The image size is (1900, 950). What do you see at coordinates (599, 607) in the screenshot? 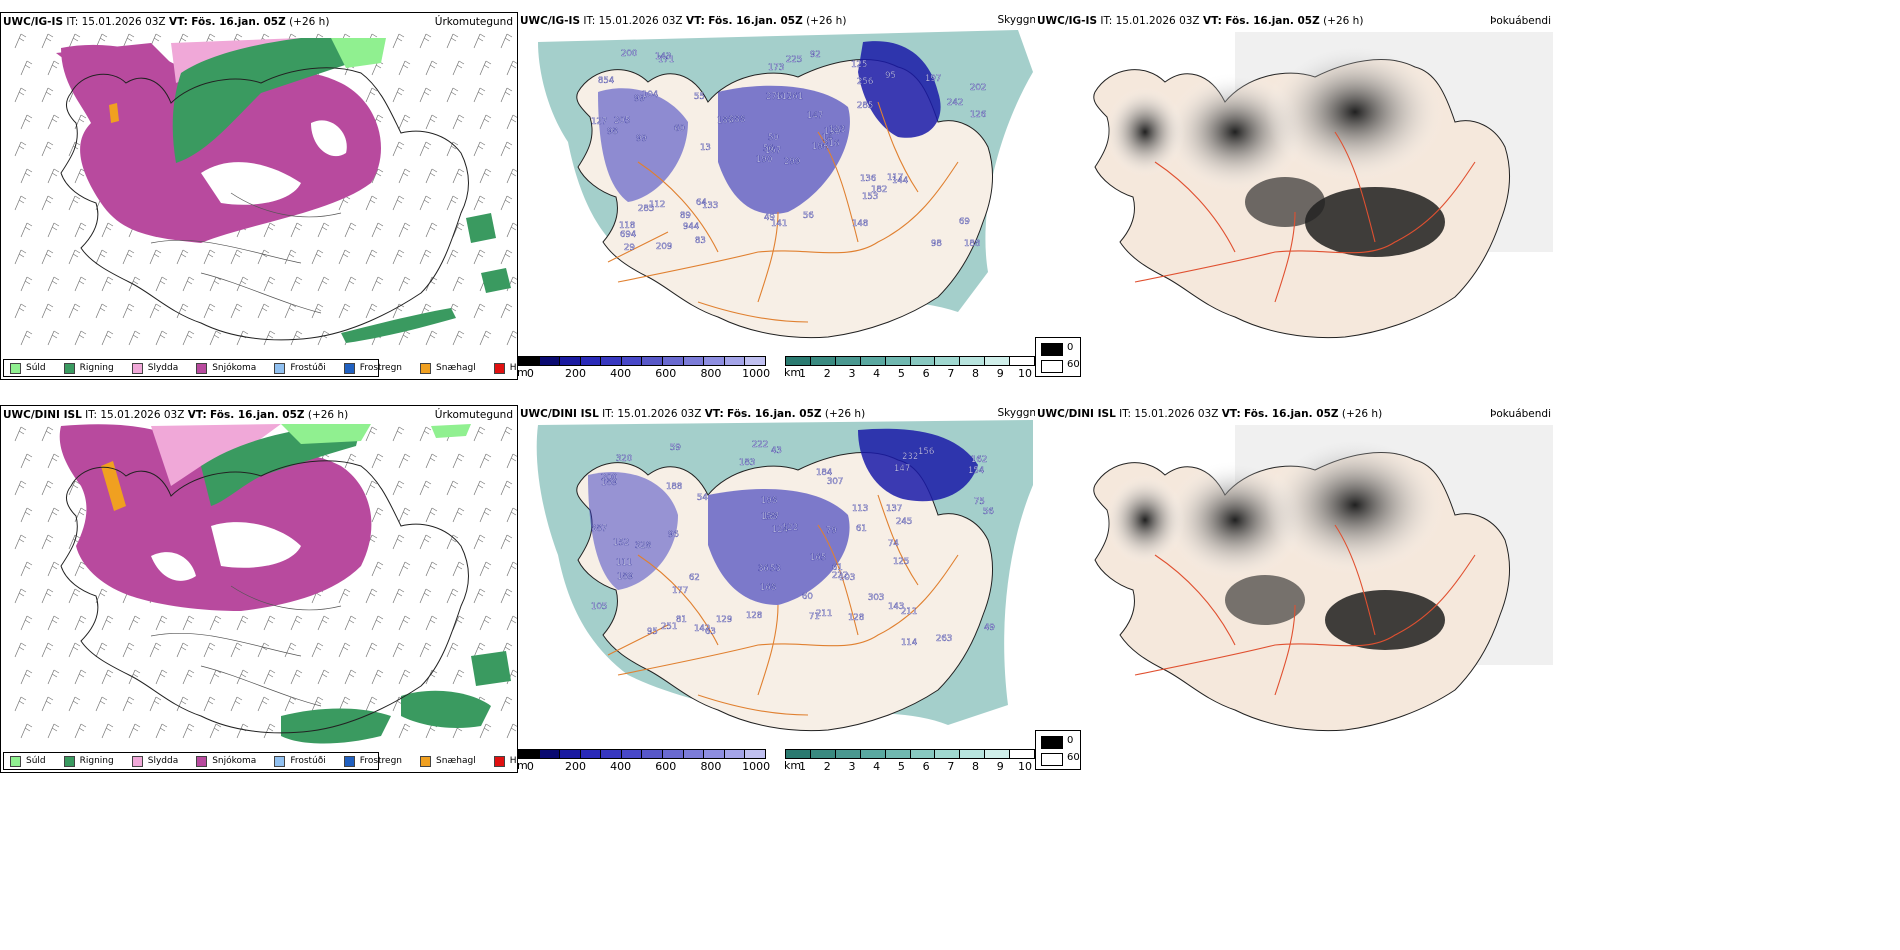
I see `ceiling-label: 105` at bounding box center [599, 607].